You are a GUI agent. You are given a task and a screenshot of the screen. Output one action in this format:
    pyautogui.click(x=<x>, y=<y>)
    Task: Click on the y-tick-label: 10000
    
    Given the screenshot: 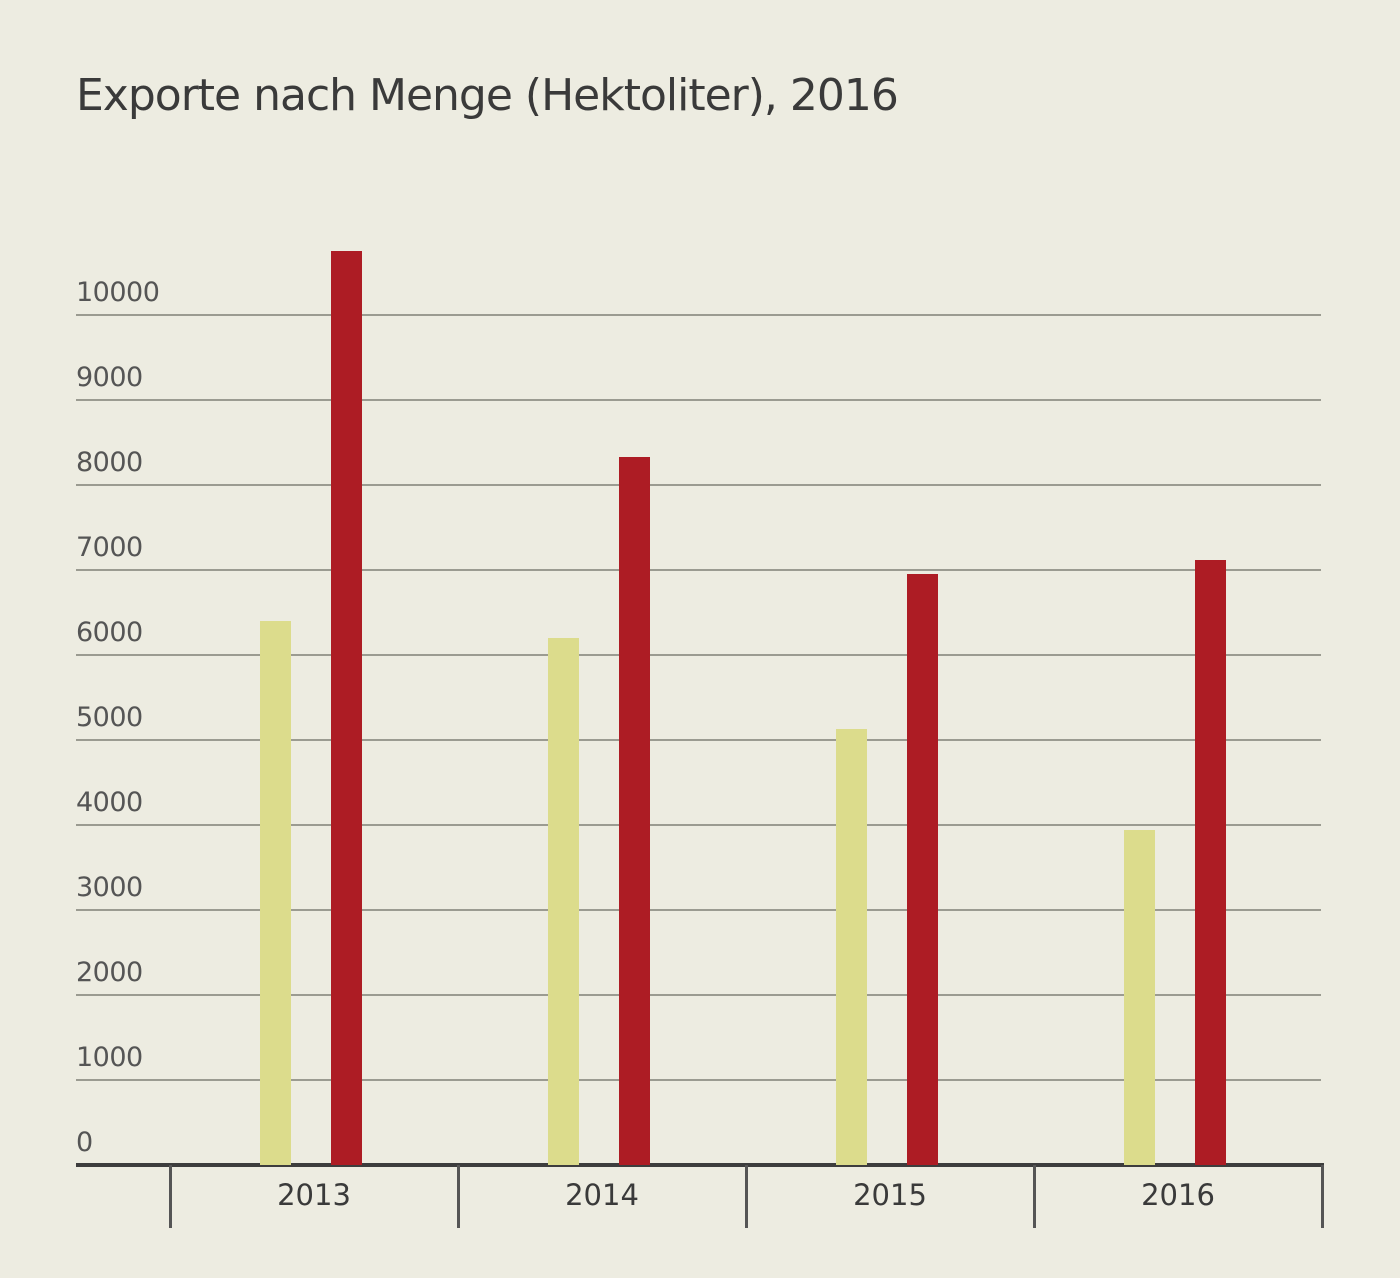 What is the action you would take?
    pyautogui.click(x=118, y=292)
    